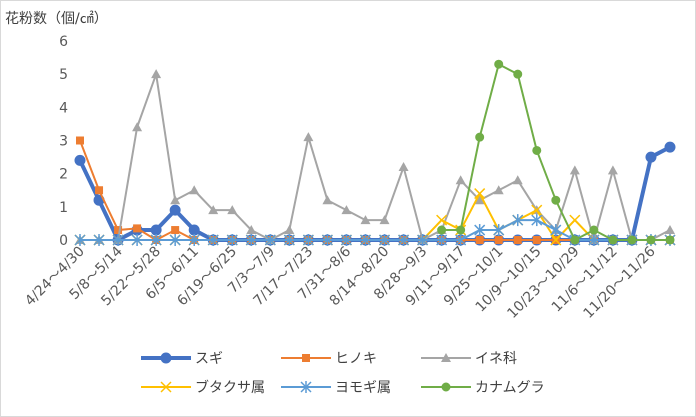  Describe the element at coordinates (63, 241) in the screenshot. I see `y-tick-label: 0` at that location.